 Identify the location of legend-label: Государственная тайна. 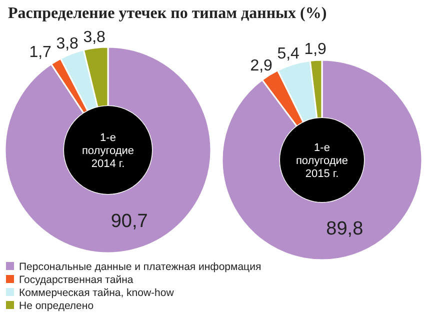
(76, 280).